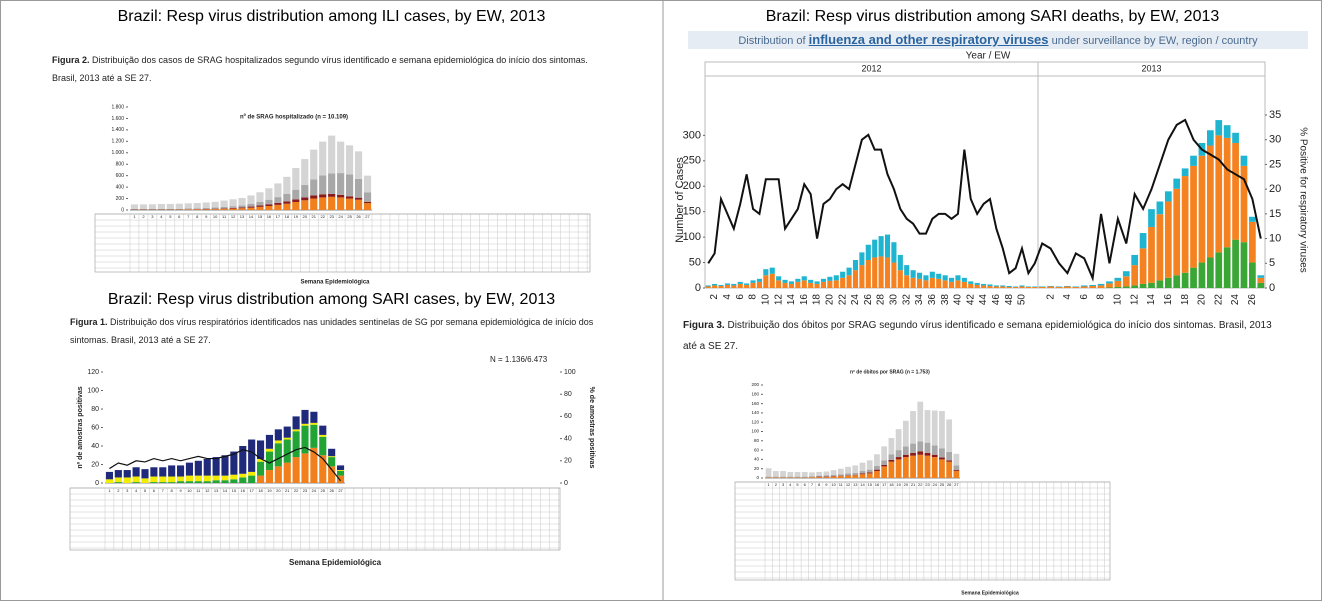 The width and height of the screenshot is (1322, 601). I want to click on x-tick-label: 8, so click(1101, 297).